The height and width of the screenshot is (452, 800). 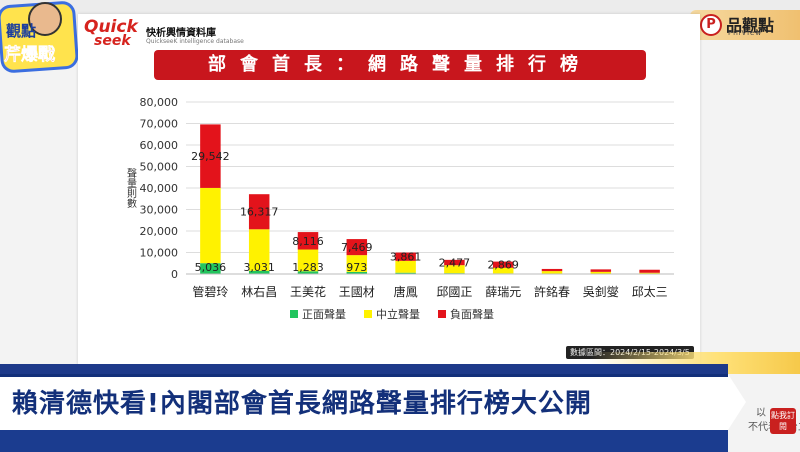 I want to click on y-tick-label: 40,000, so click(x=159, y=188).